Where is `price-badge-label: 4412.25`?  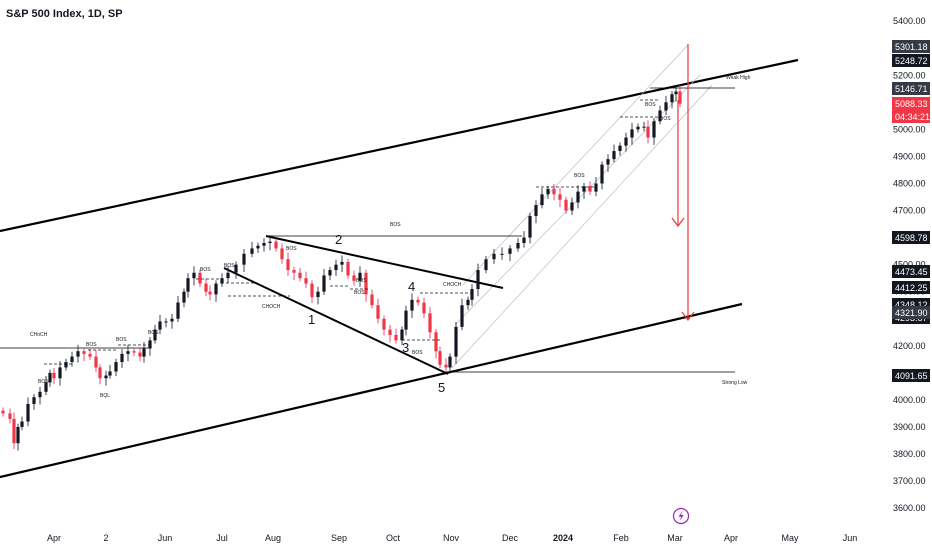 price-badge-label: 4412.25 is located at coordinates (911, 288).